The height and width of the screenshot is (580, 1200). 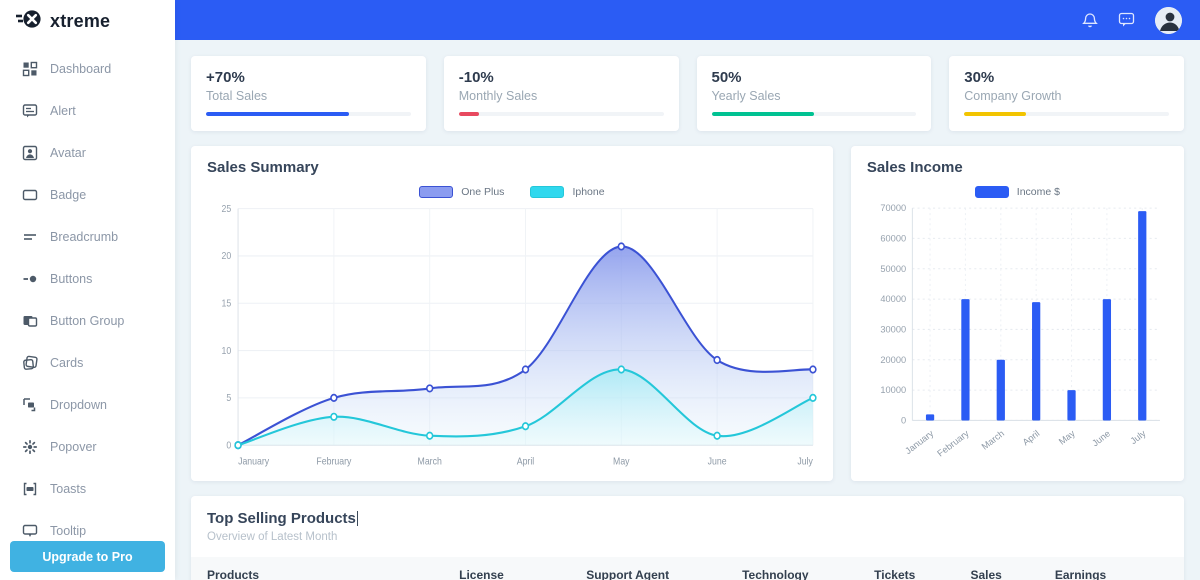 I want to click on sidebar-item-buttons: Buttons, so click(x=87, y=279).